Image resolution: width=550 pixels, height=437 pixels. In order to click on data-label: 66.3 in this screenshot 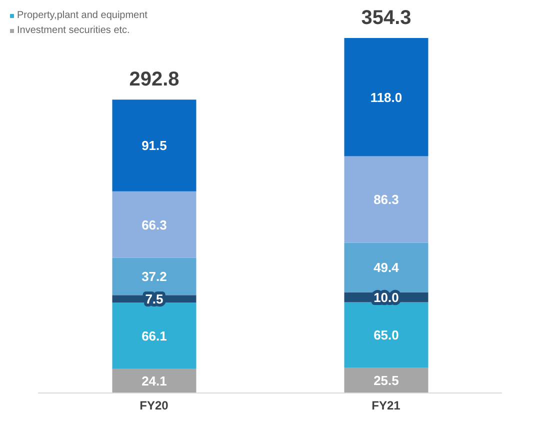, I will do `click(154, 224)`.